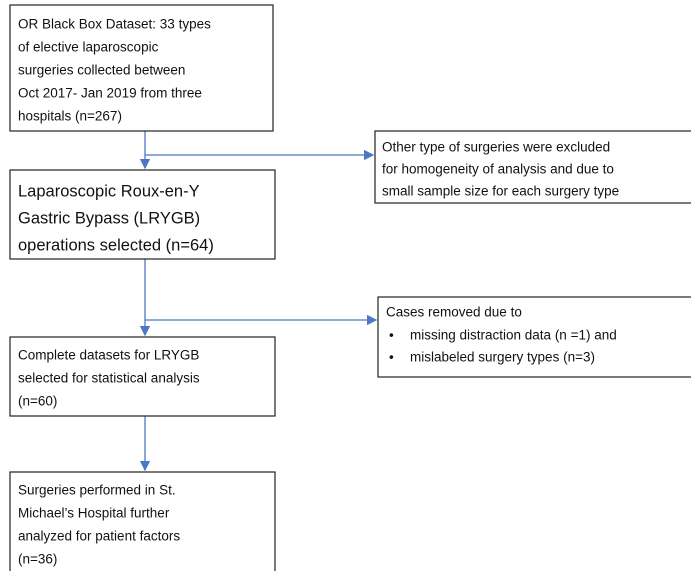 The image size is (691, 571). Describe the element at coordinates (513, 335) in the screenshot. I see `box-text: missing distraction data (n =1) and` at that location.